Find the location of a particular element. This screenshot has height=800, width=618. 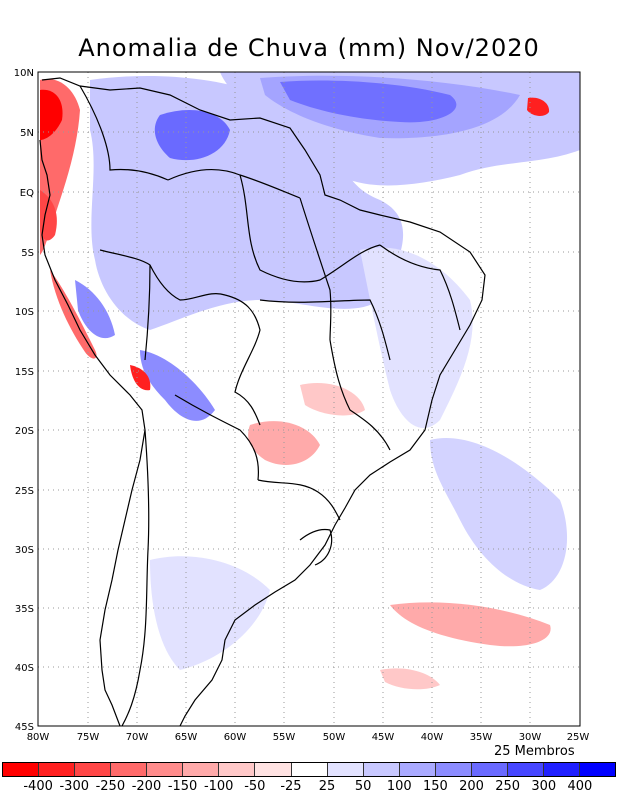

legend-label: -25 is located at coordinates (291, 786).